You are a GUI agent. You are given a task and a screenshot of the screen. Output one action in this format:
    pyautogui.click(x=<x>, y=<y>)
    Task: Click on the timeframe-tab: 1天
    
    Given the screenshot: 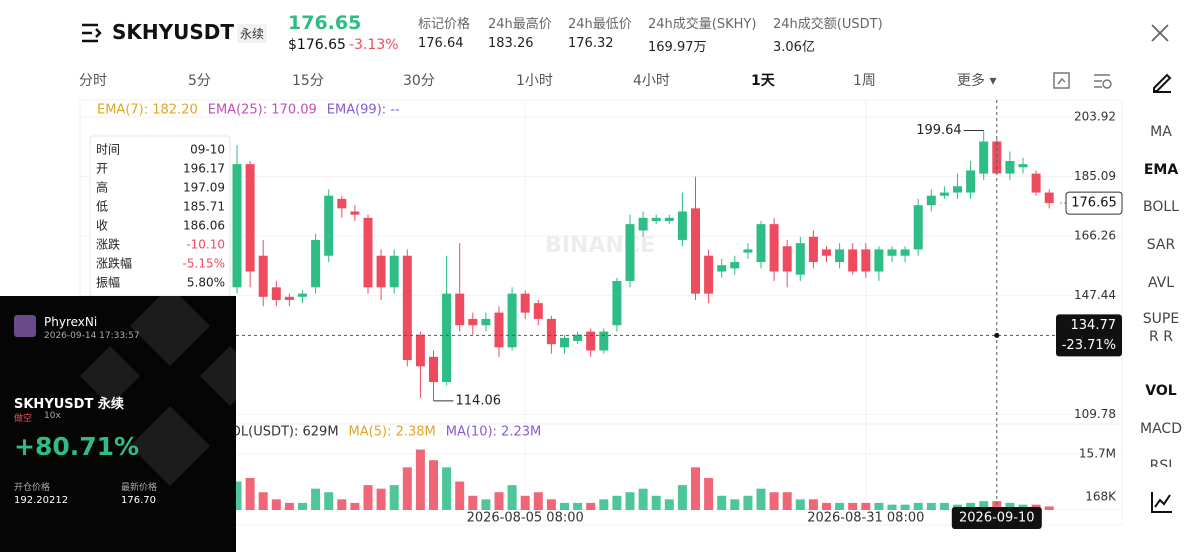 What is the action you would take?
    pyautogui.click(x=763, y=81)
    